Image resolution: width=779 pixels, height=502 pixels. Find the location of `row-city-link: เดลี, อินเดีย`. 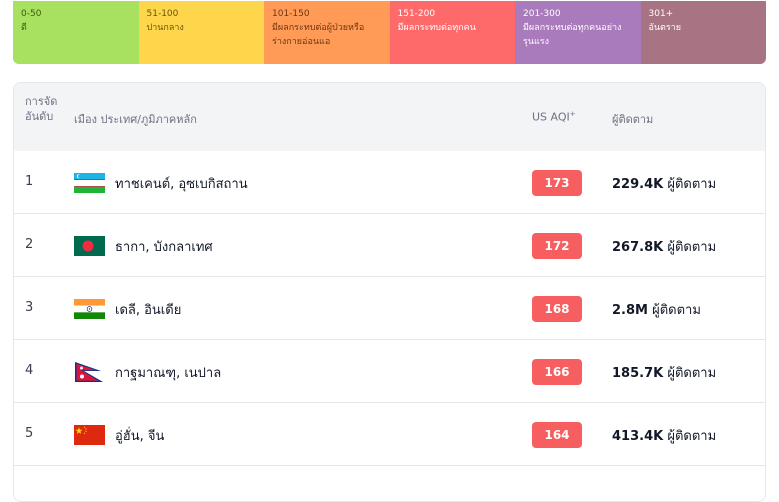

row-city-link: เดลี, อินเดีย is located at coordinates (148, 310).